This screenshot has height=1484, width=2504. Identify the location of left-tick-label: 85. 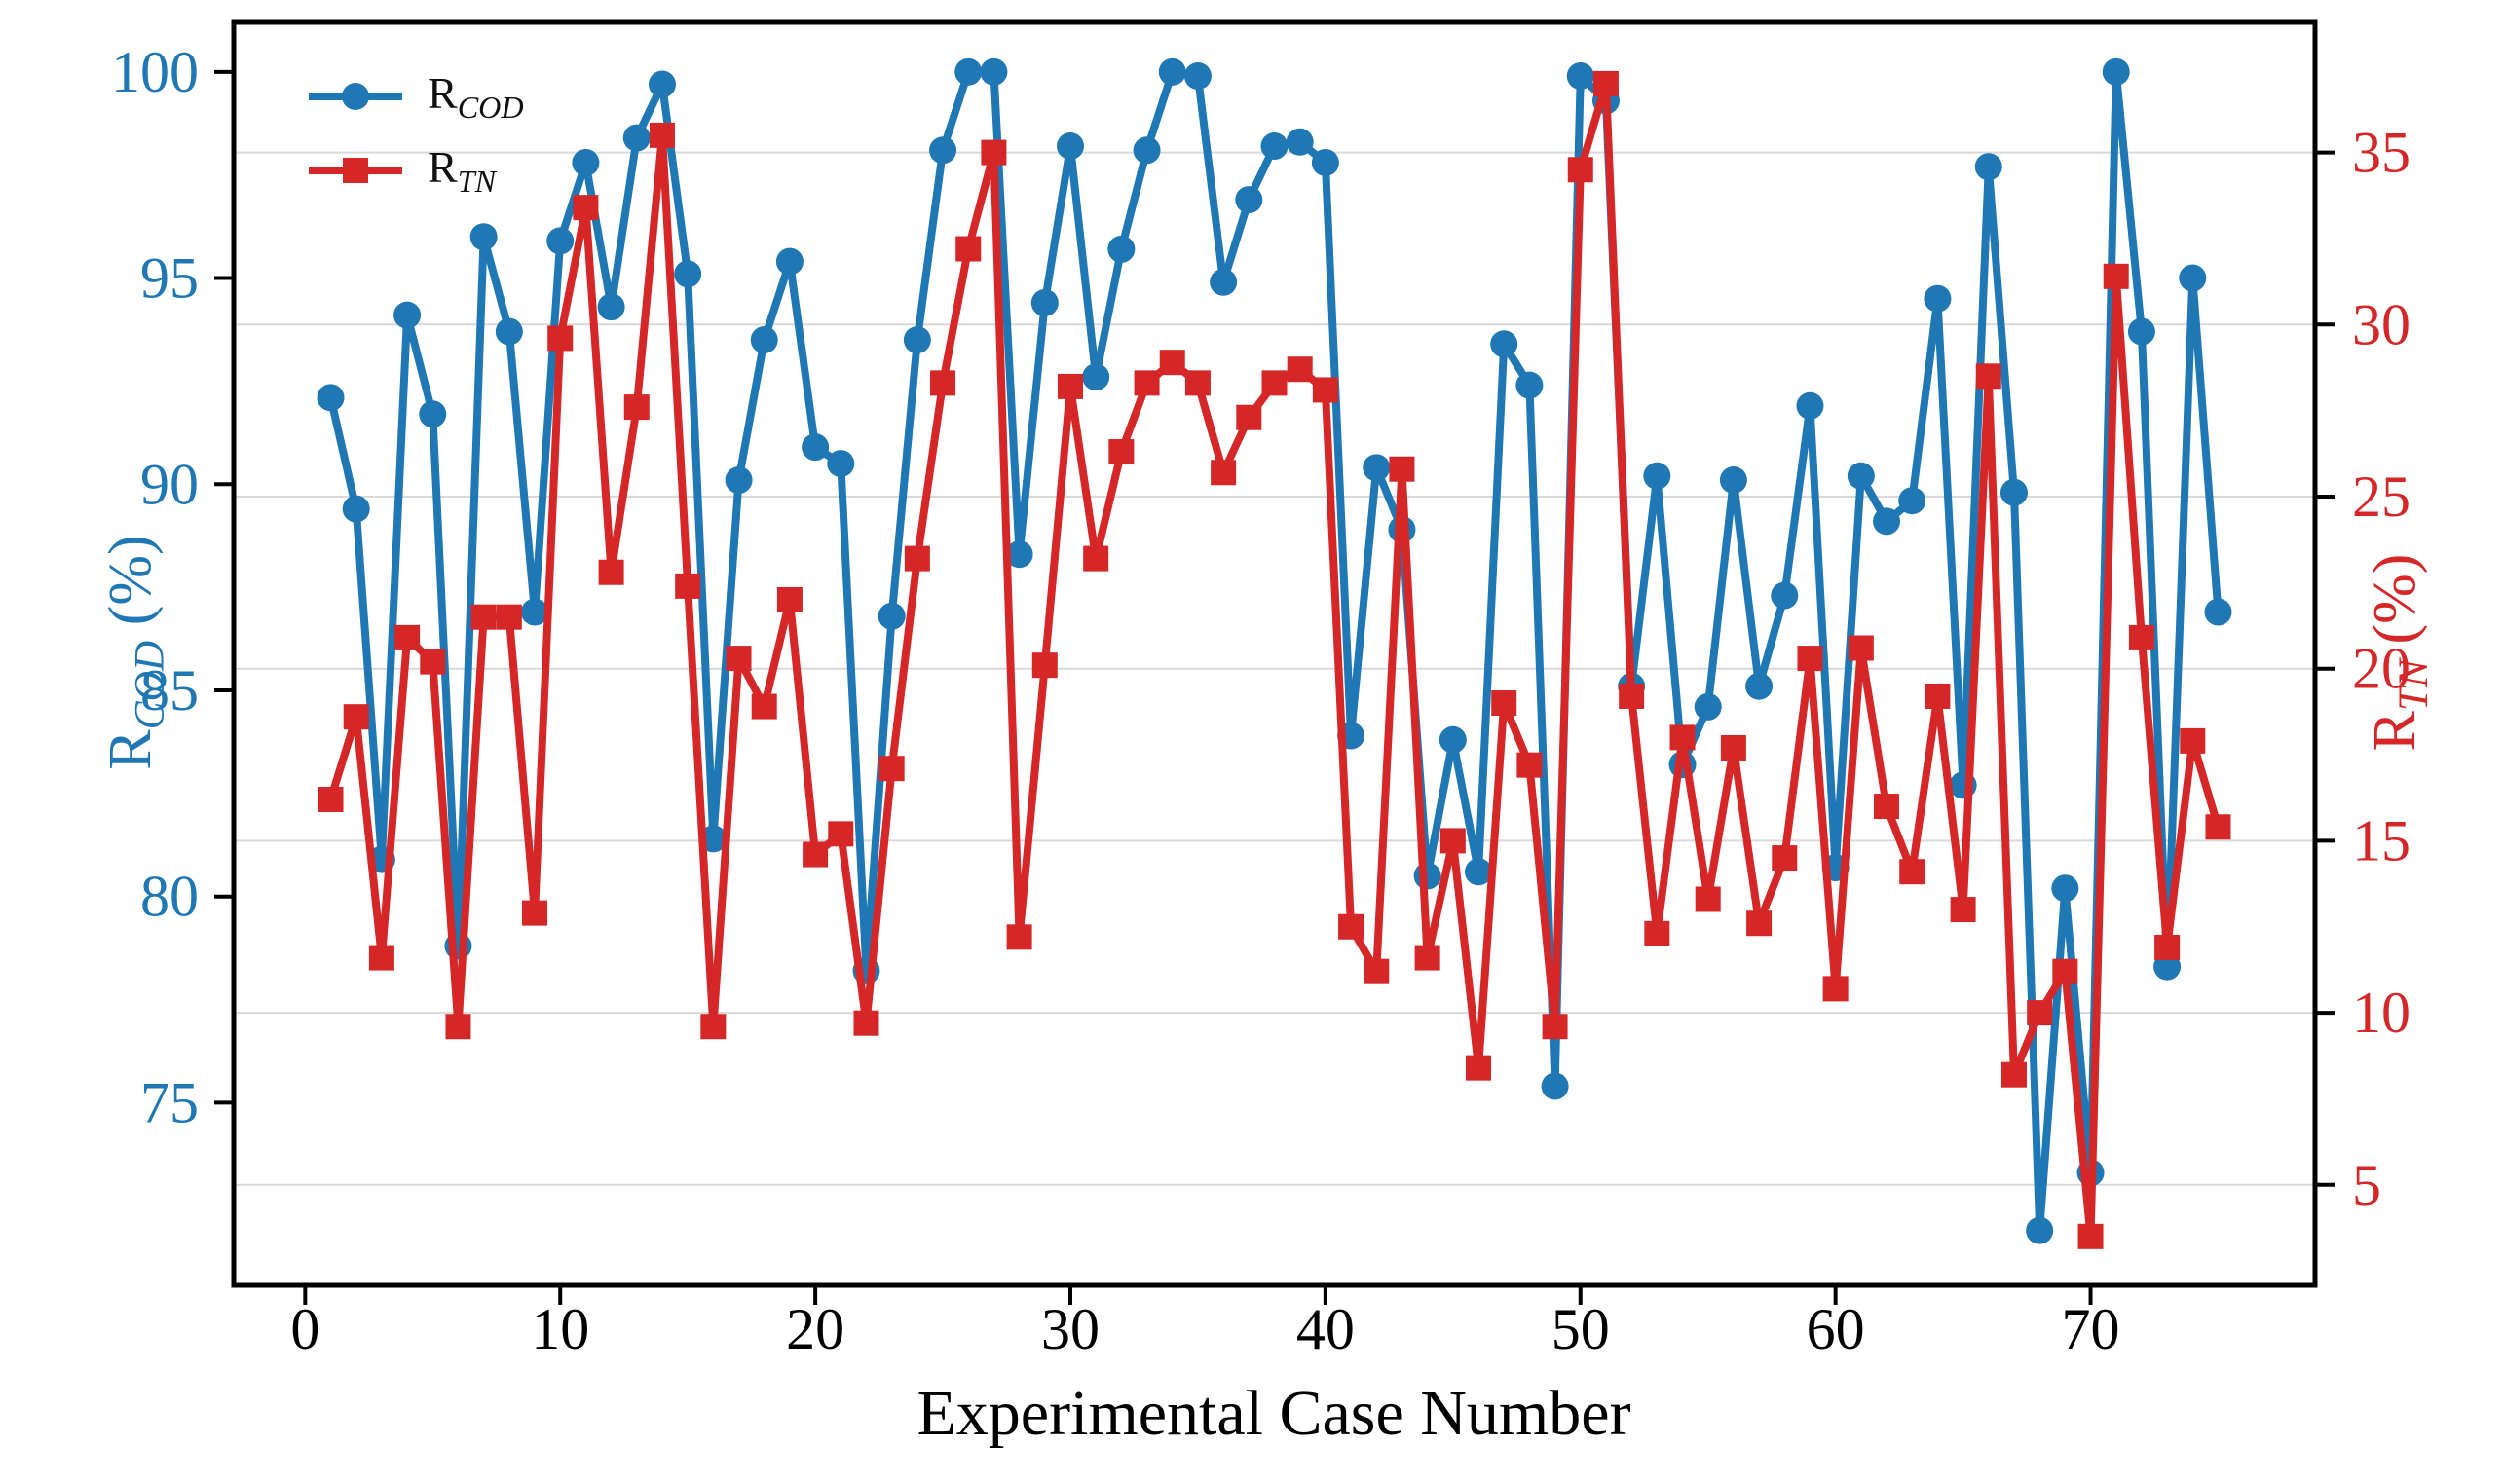
(170, 690).